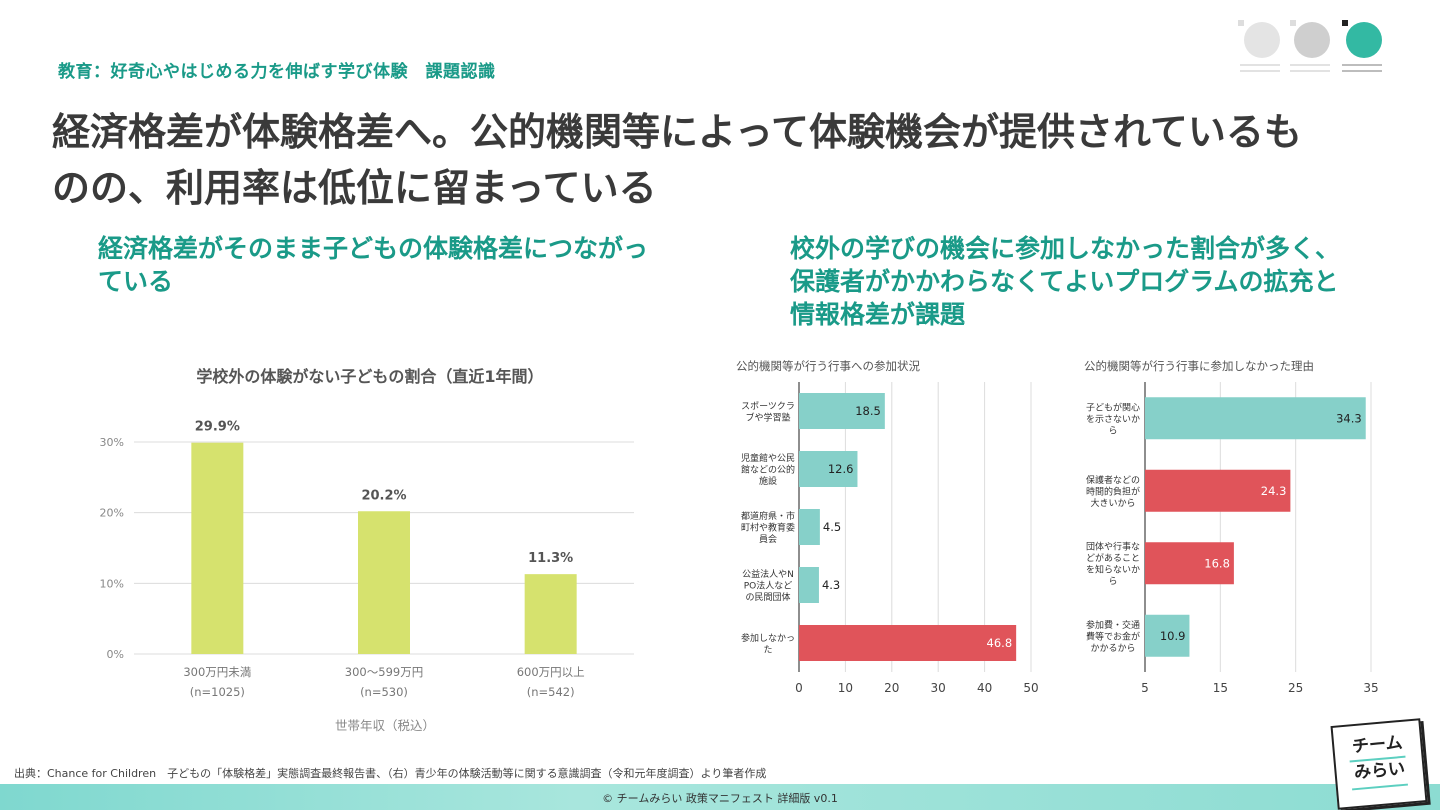 Image resolution: width=1440 pixels, height=810 pixels. Describe the element at coordinates (1345, 23) in the screenshot. I see `thumb-marker-active` at that location.